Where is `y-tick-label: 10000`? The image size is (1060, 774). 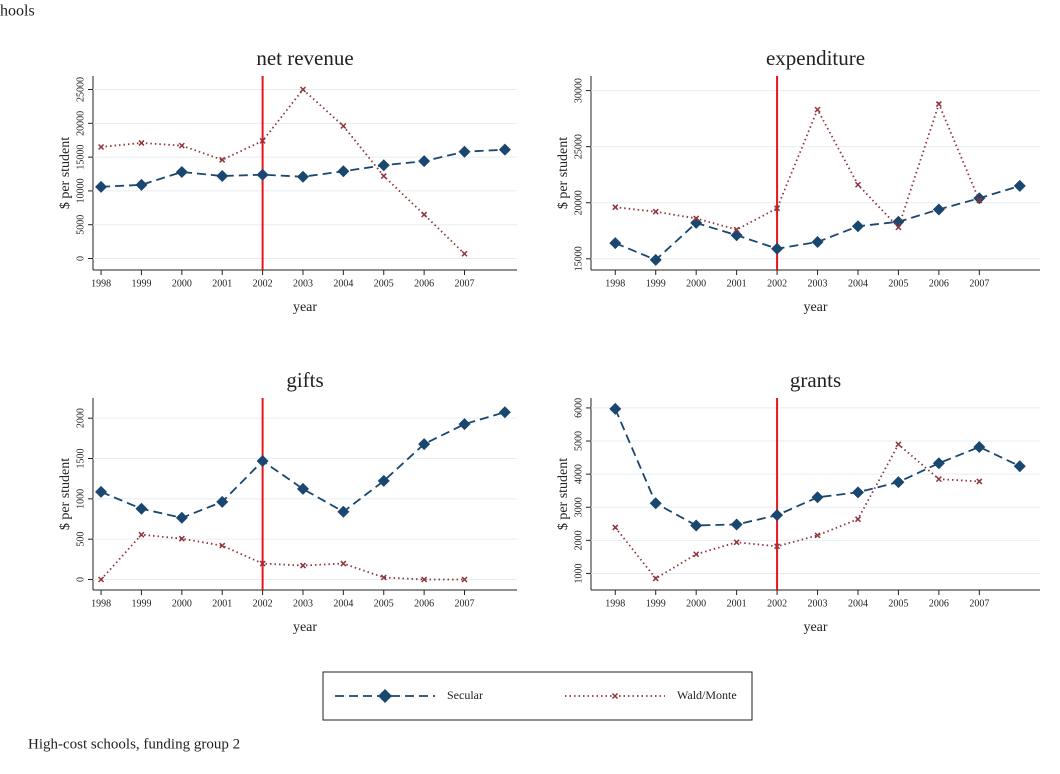
y-tick-label: 10000 is located at coordinates (80, 190).